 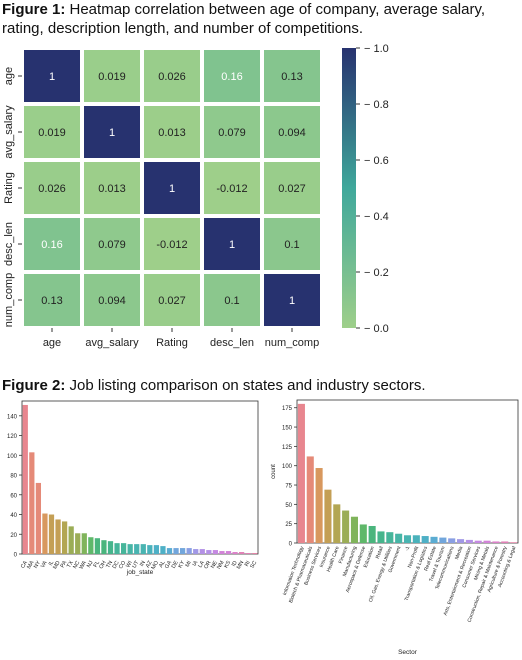 I want to click on x-axis-label: job_state, so click(x=140, y=572).